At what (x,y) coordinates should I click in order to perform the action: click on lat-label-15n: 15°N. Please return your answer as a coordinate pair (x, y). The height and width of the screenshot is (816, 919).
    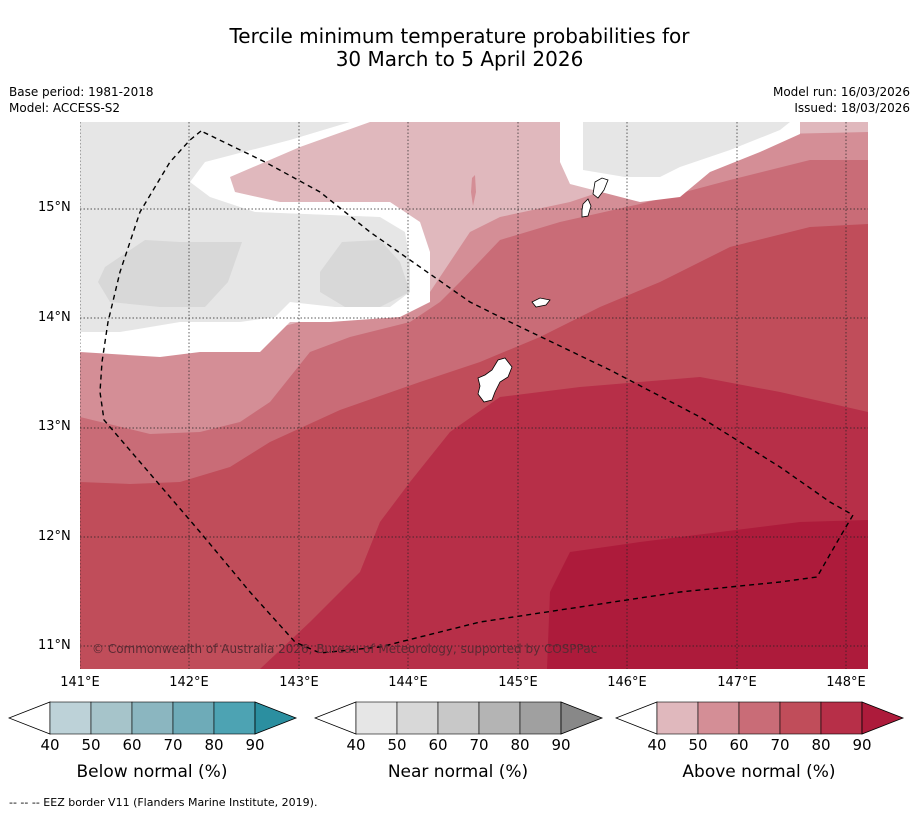
    Looking at the image, I should click on (54, 207).